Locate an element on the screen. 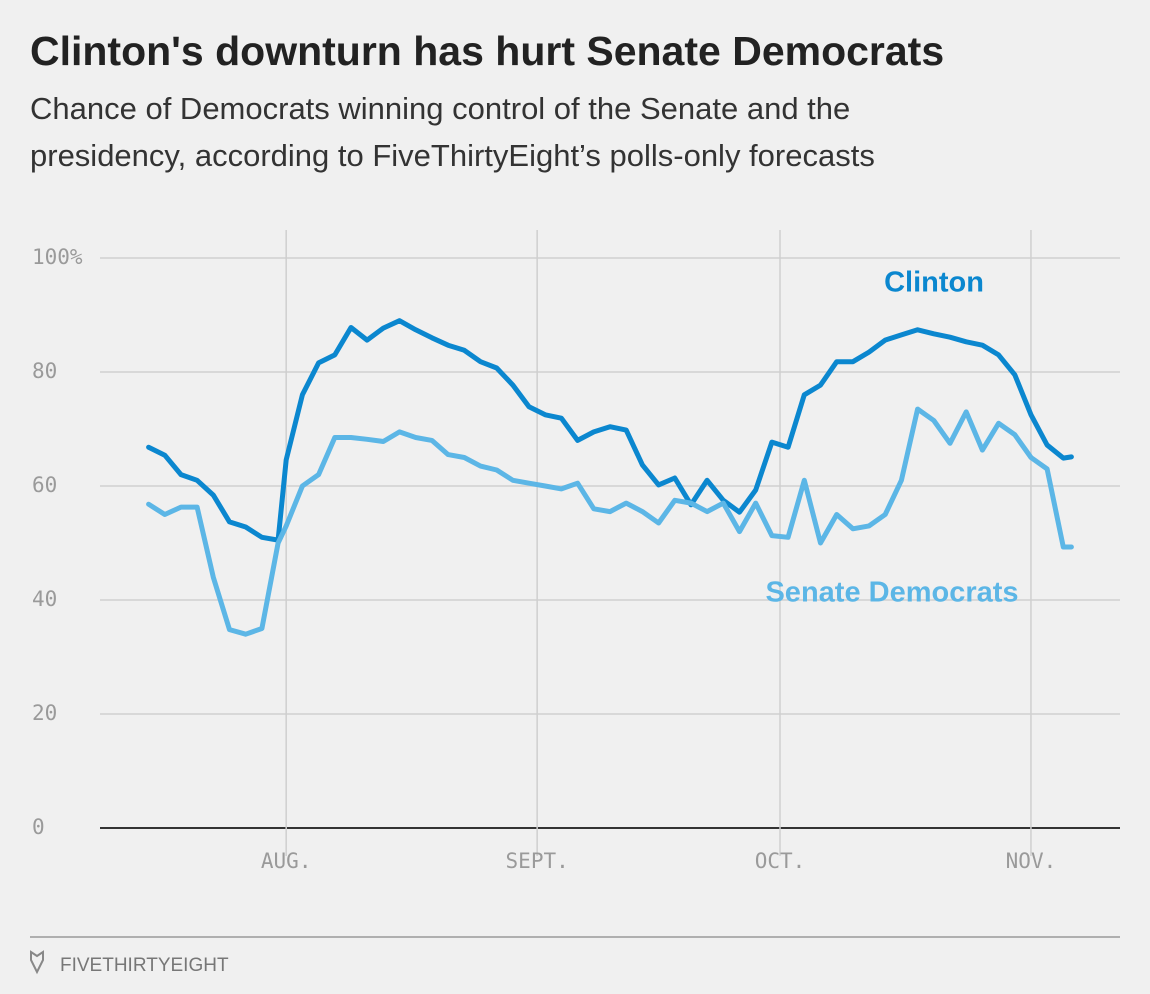  y-tick-label: 0 is located at coordinates (38, 827).